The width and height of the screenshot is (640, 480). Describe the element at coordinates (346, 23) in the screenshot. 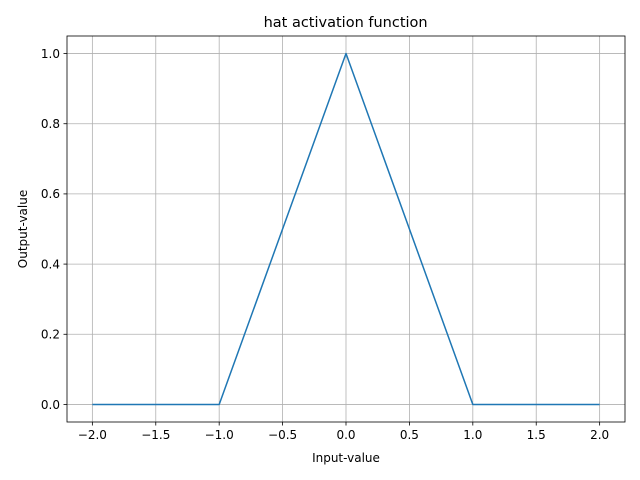

I see `chart-title: hat activation function` at that location.